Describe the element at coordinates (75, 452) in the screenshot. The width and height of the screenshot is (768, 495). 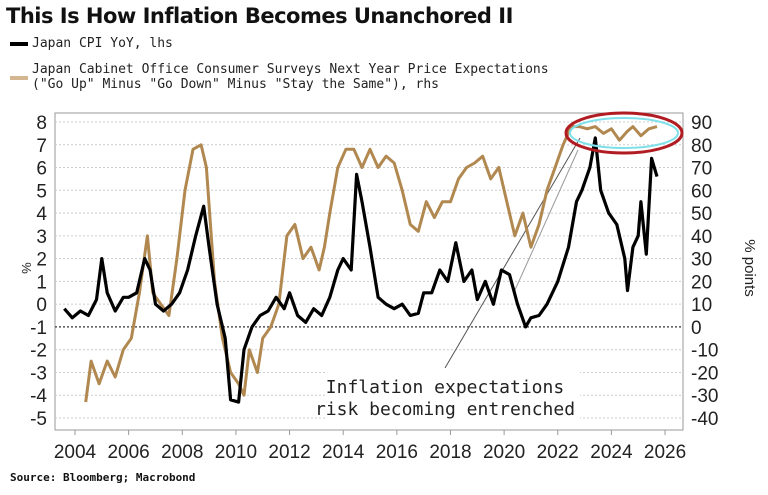
I see `x-tick-label: 2004` at that location.